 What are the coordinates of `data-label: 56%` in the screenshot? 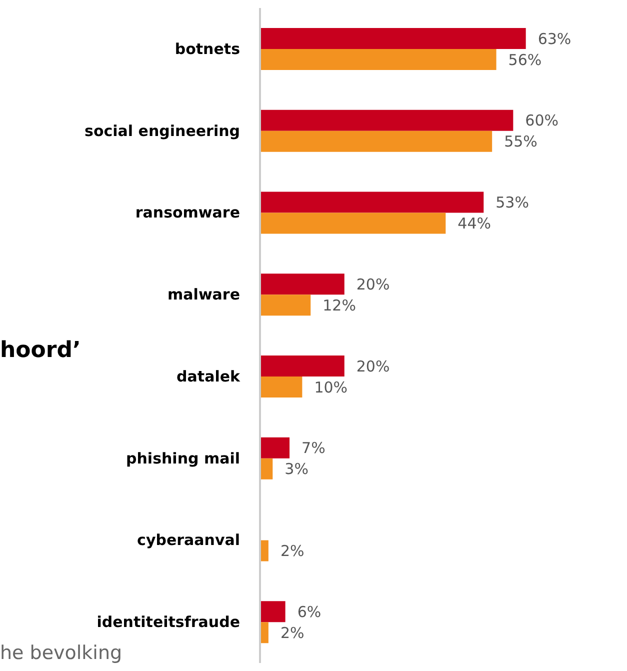 It's located at (525, 59).